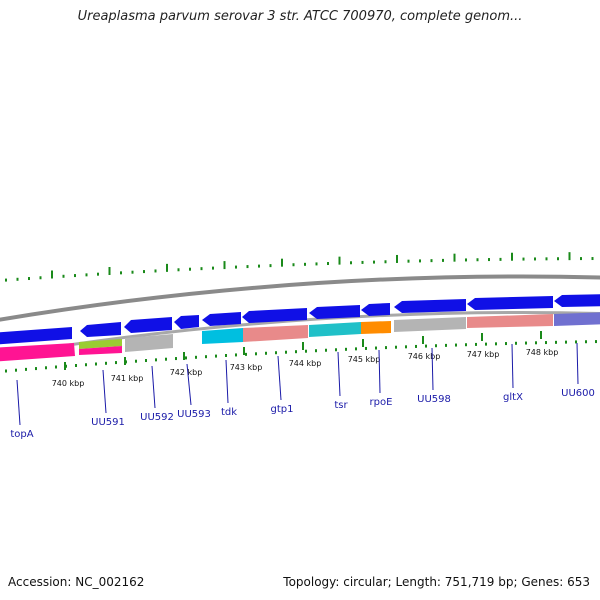 The height and width of the screenshot is (600, 600). What do you see at coordinates (341, 405) in the screenshot?
I see `gene-label-tsr: tsr` at bounding box center [341, 405].